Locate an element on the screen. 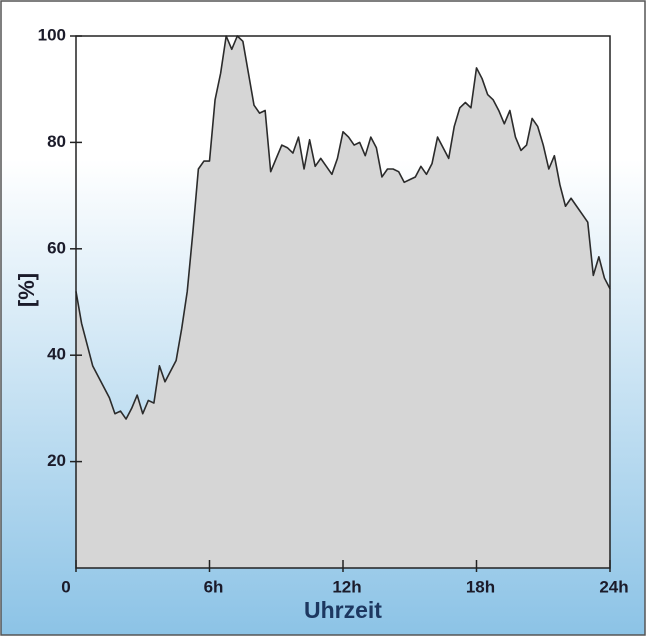  y-tick-label: 80 is located at coordinates (56, 141).